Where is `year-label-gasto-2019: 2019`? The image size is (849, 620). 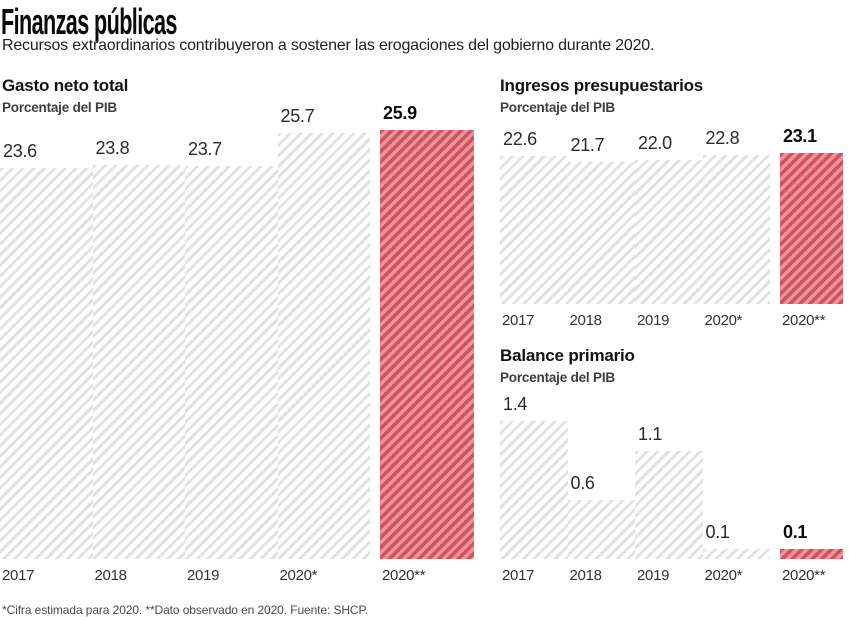 year-label-gasto-2019: 2019 is located at coordinates (203, 575).